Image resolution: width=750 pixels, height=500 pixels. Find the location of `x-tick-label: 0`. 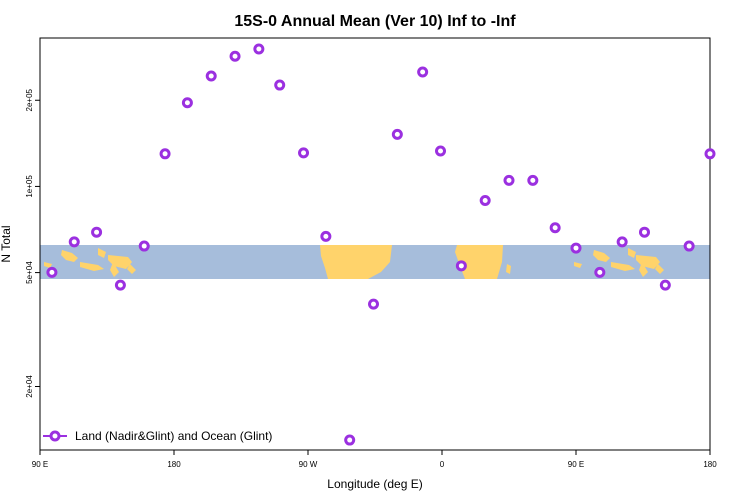

x-tick-label: 0 is located at coordinates (442, 464).